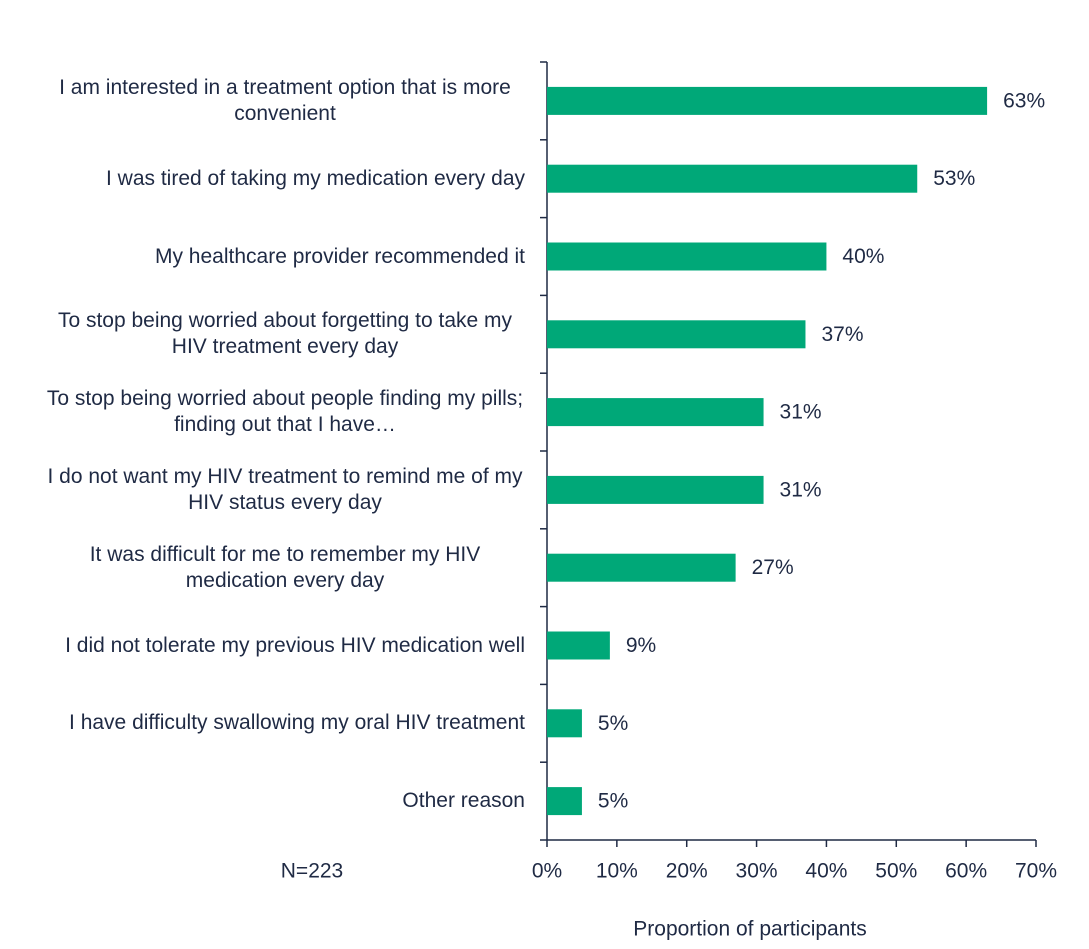 This screenshot has width=1089, height=949. I want to click on value-label: 40%, so click(863, 256).